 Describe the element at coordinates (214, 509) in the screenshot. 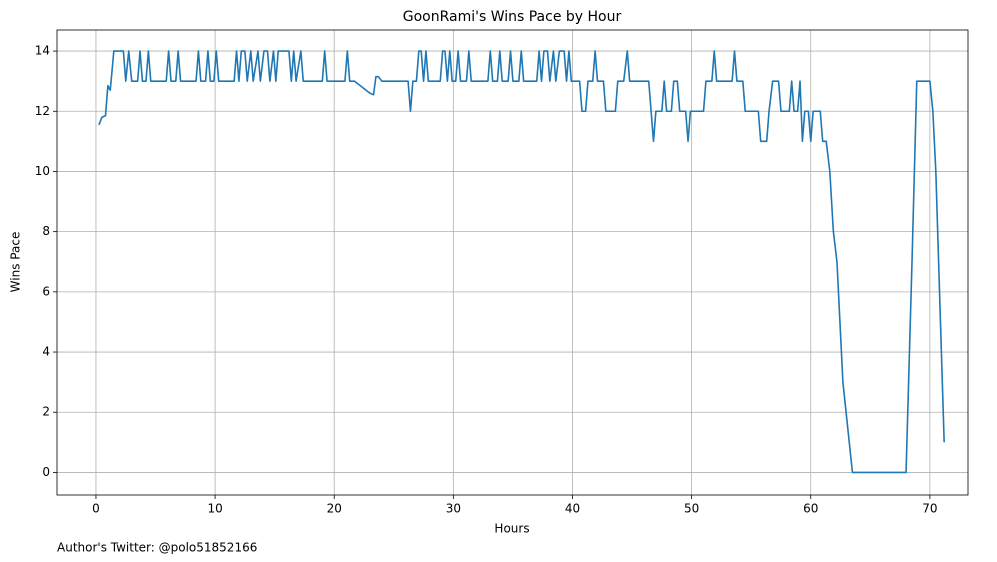

I see `x-tick-label: 10` at that location.